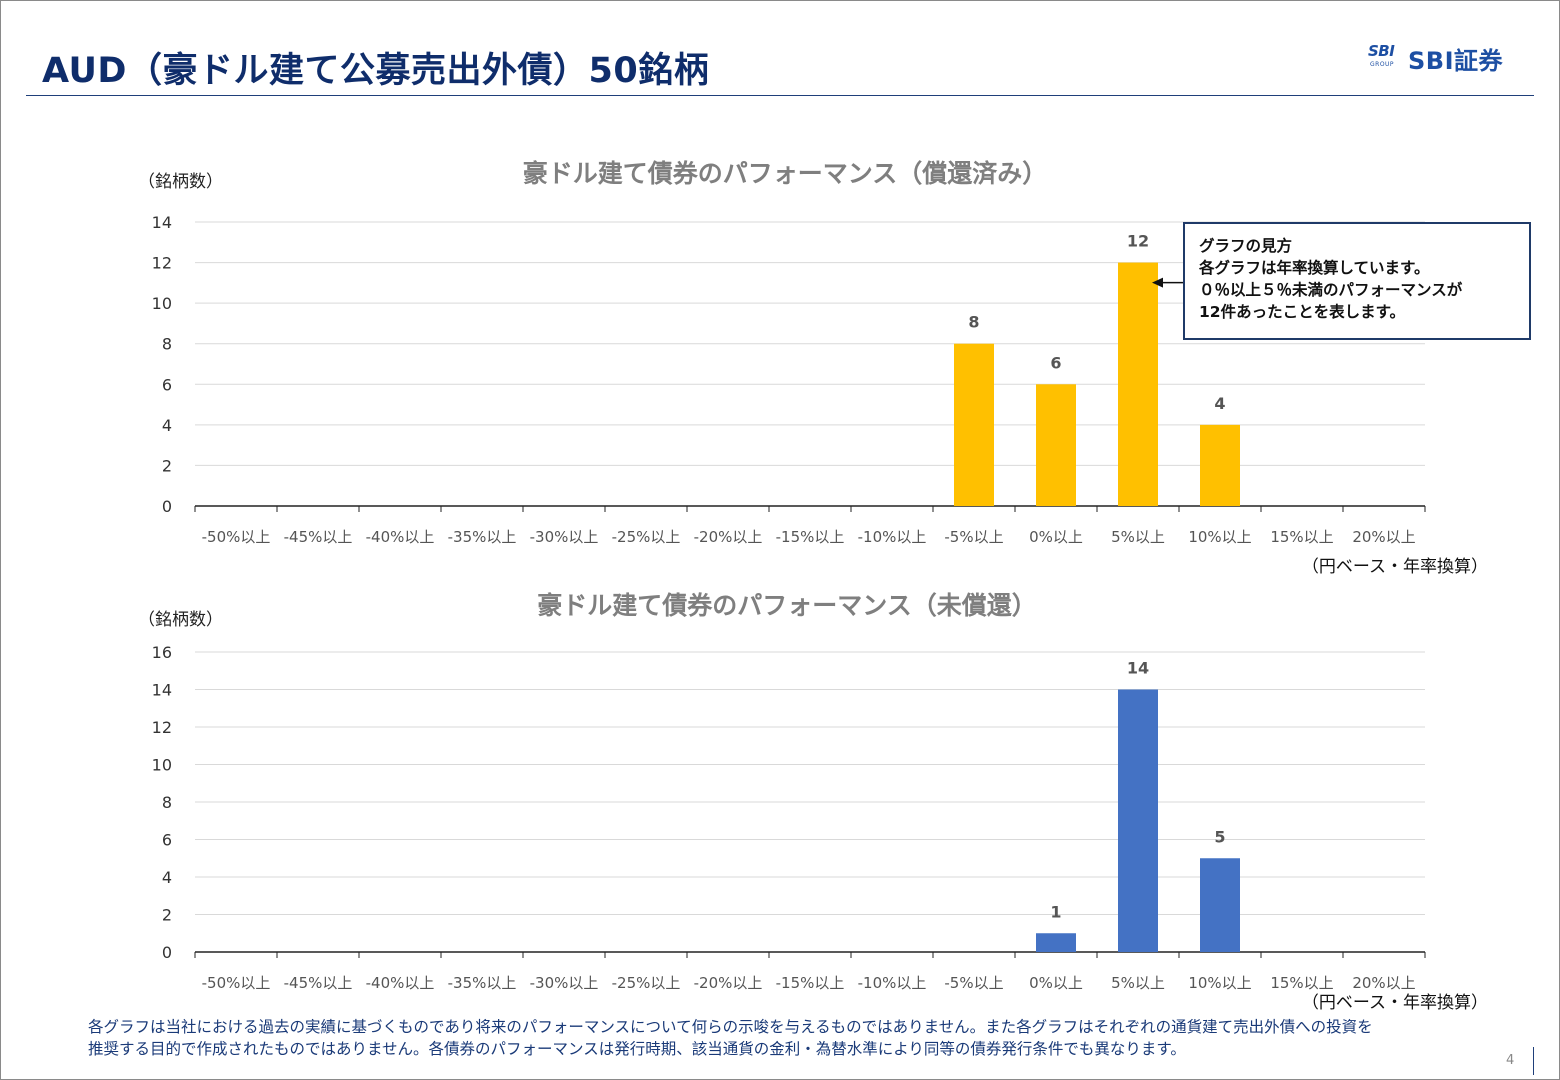 The image size is (1560, 1080). Describe the element at coordinates (1138, 668) in the screenshot. I see `data-label: 14` at that location.